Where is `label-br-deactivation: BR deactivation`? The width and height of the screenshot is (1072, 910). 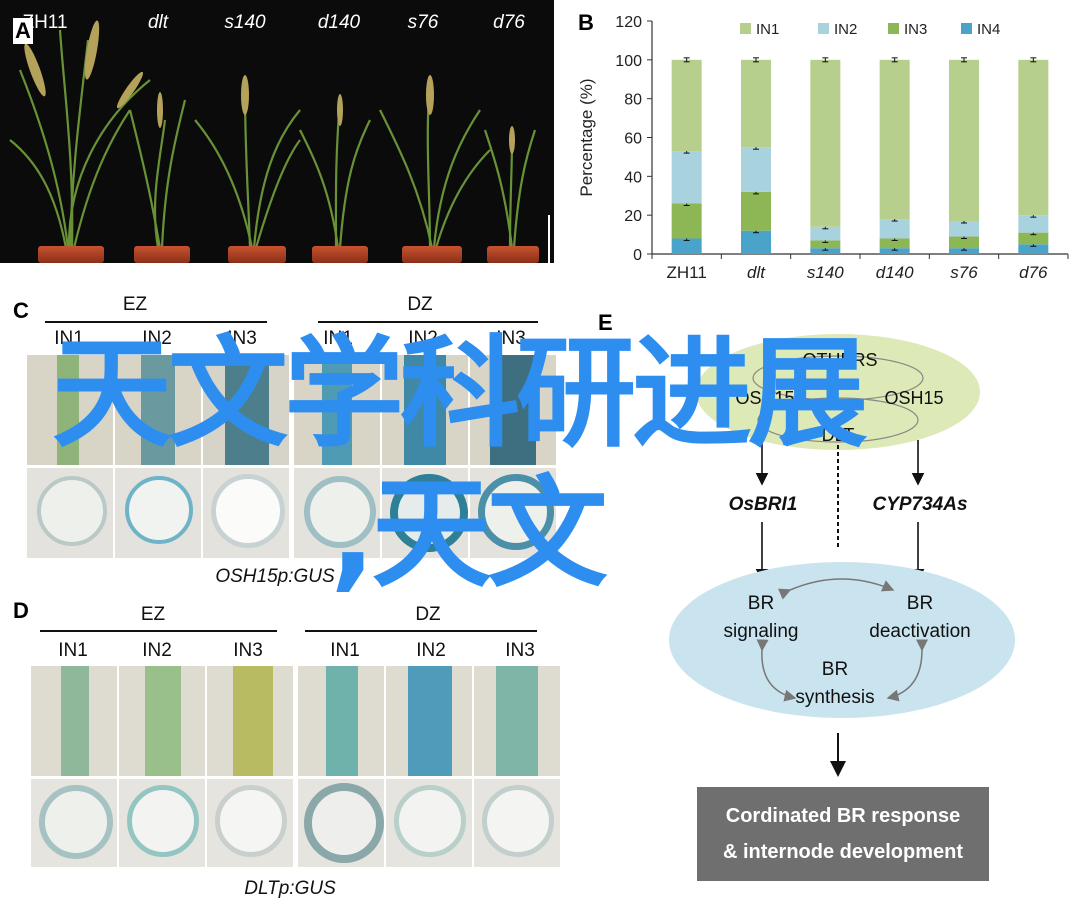
label-br-deactivation: BR deactivation is located at coordinates (920, 618).